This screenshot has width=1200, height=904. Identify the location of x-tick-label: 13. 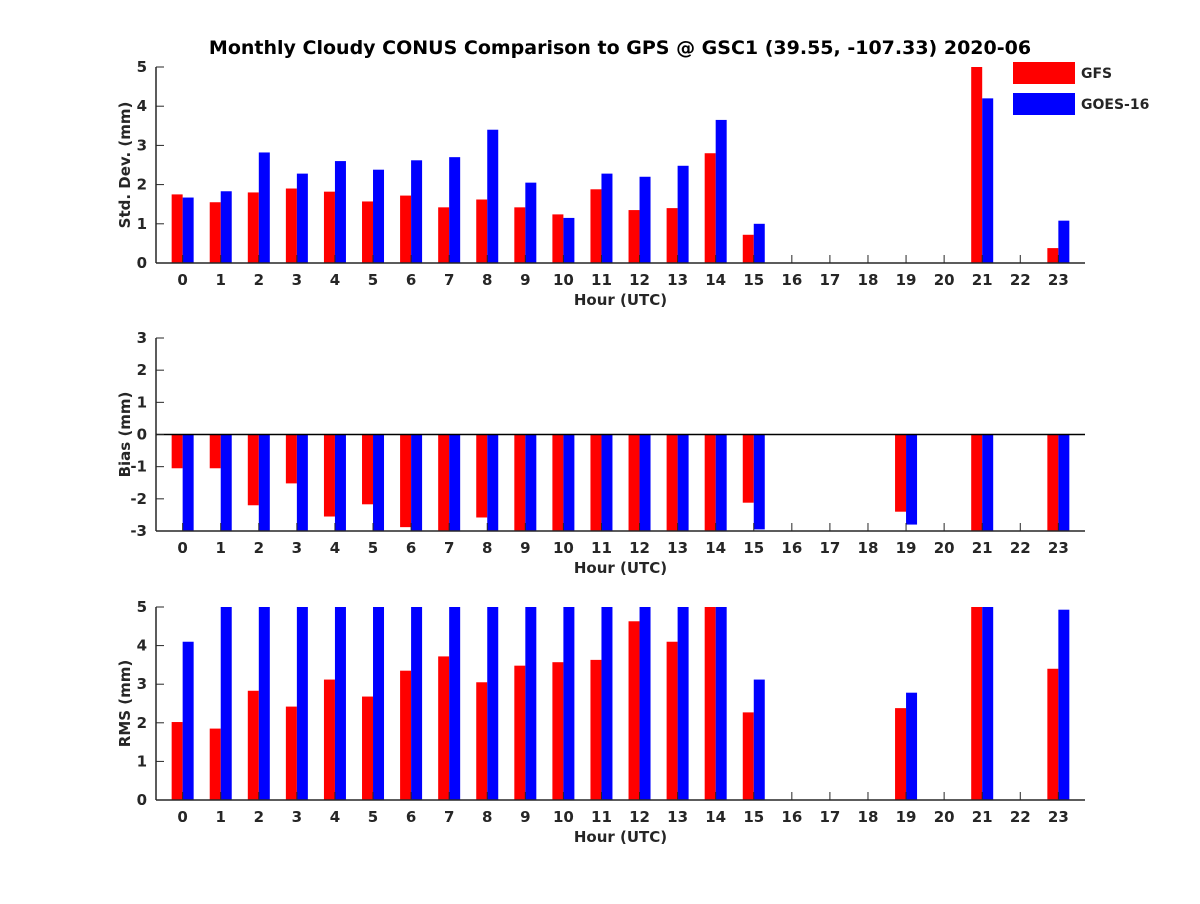
(677, 548).